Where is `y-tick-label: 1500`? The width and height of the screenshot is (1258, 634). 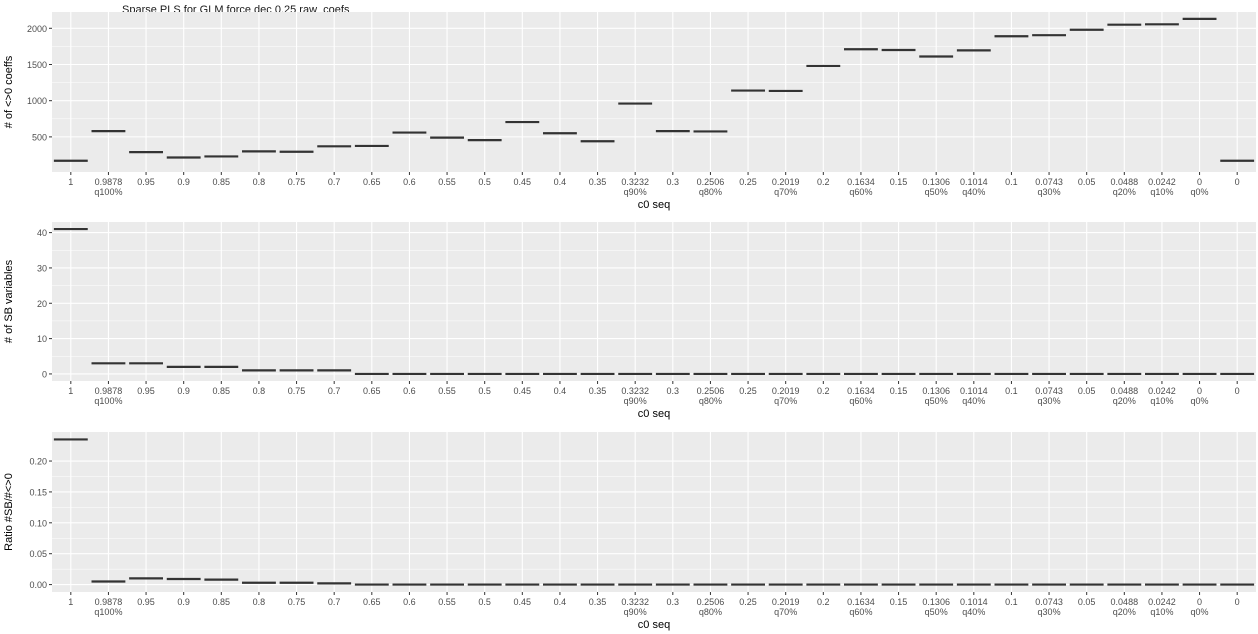 y-tick-label: 1500 is located at coordinates (37, 65).